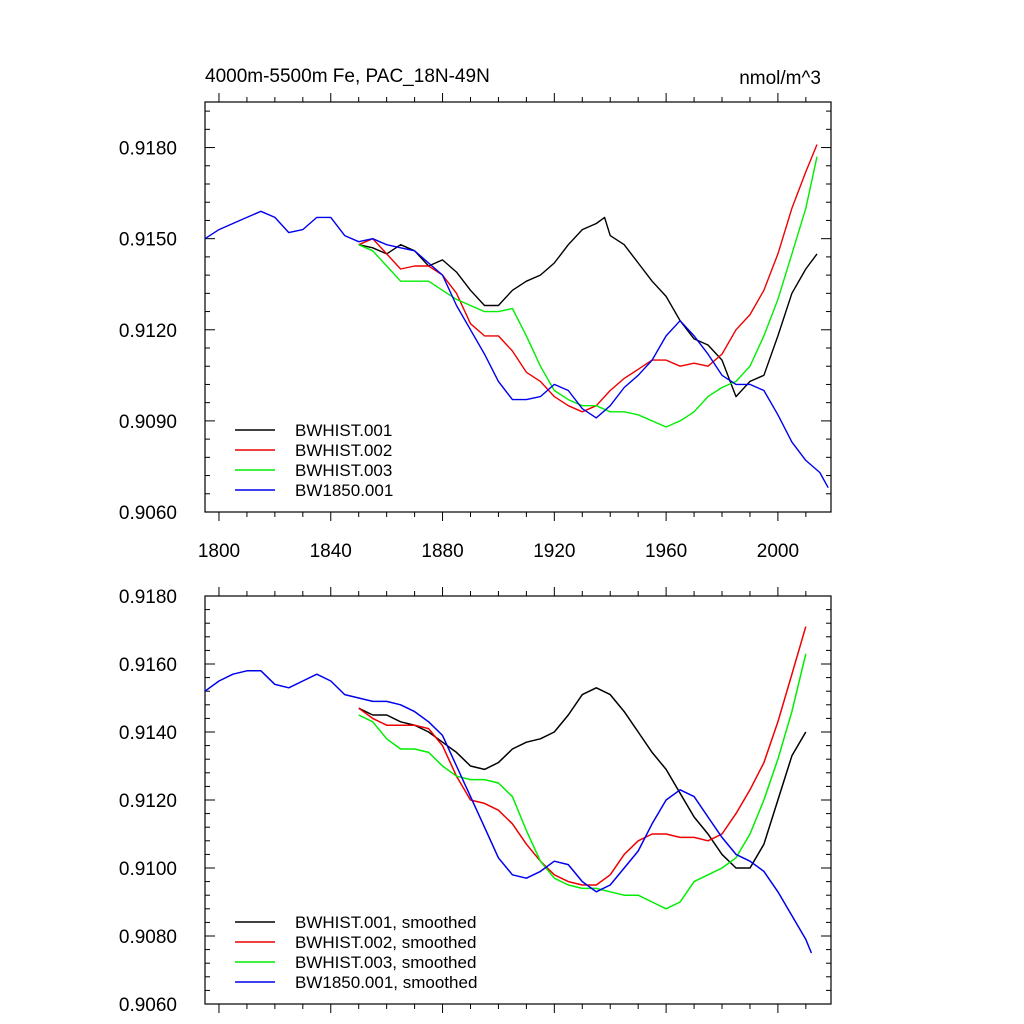 Image resolution: width=1024 pixels, height=1024 pixels. I want to click on legend-label-bwhist-002-smoothed: BWHIST.002, smoothed, so click(385, 942).